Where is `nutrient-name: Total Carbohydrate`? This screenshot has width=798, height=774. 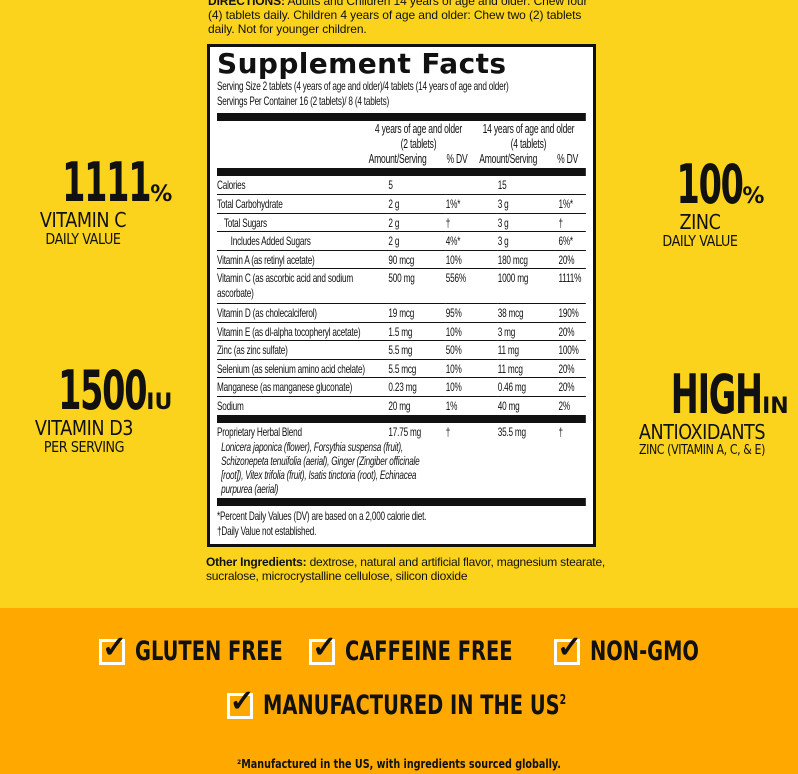 nutrient-name: Total Carbohydrate is located at coordinates (303, 204).